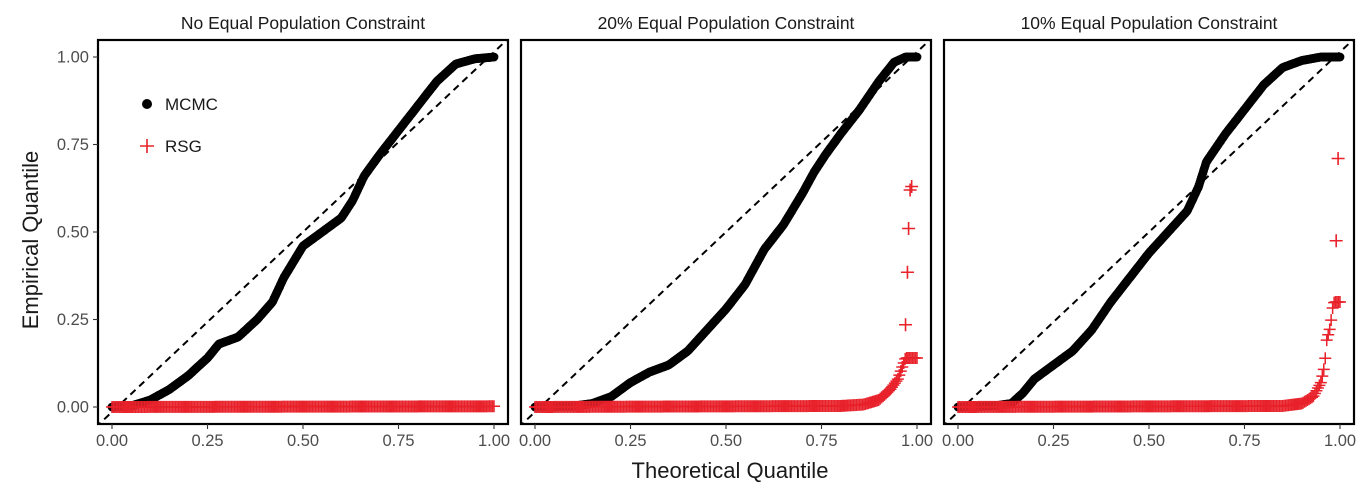 The image size is (1371, 487). Describe the element at coordinates (147, 146) in the screenshot. I see `legend-marker-plus` at that location.